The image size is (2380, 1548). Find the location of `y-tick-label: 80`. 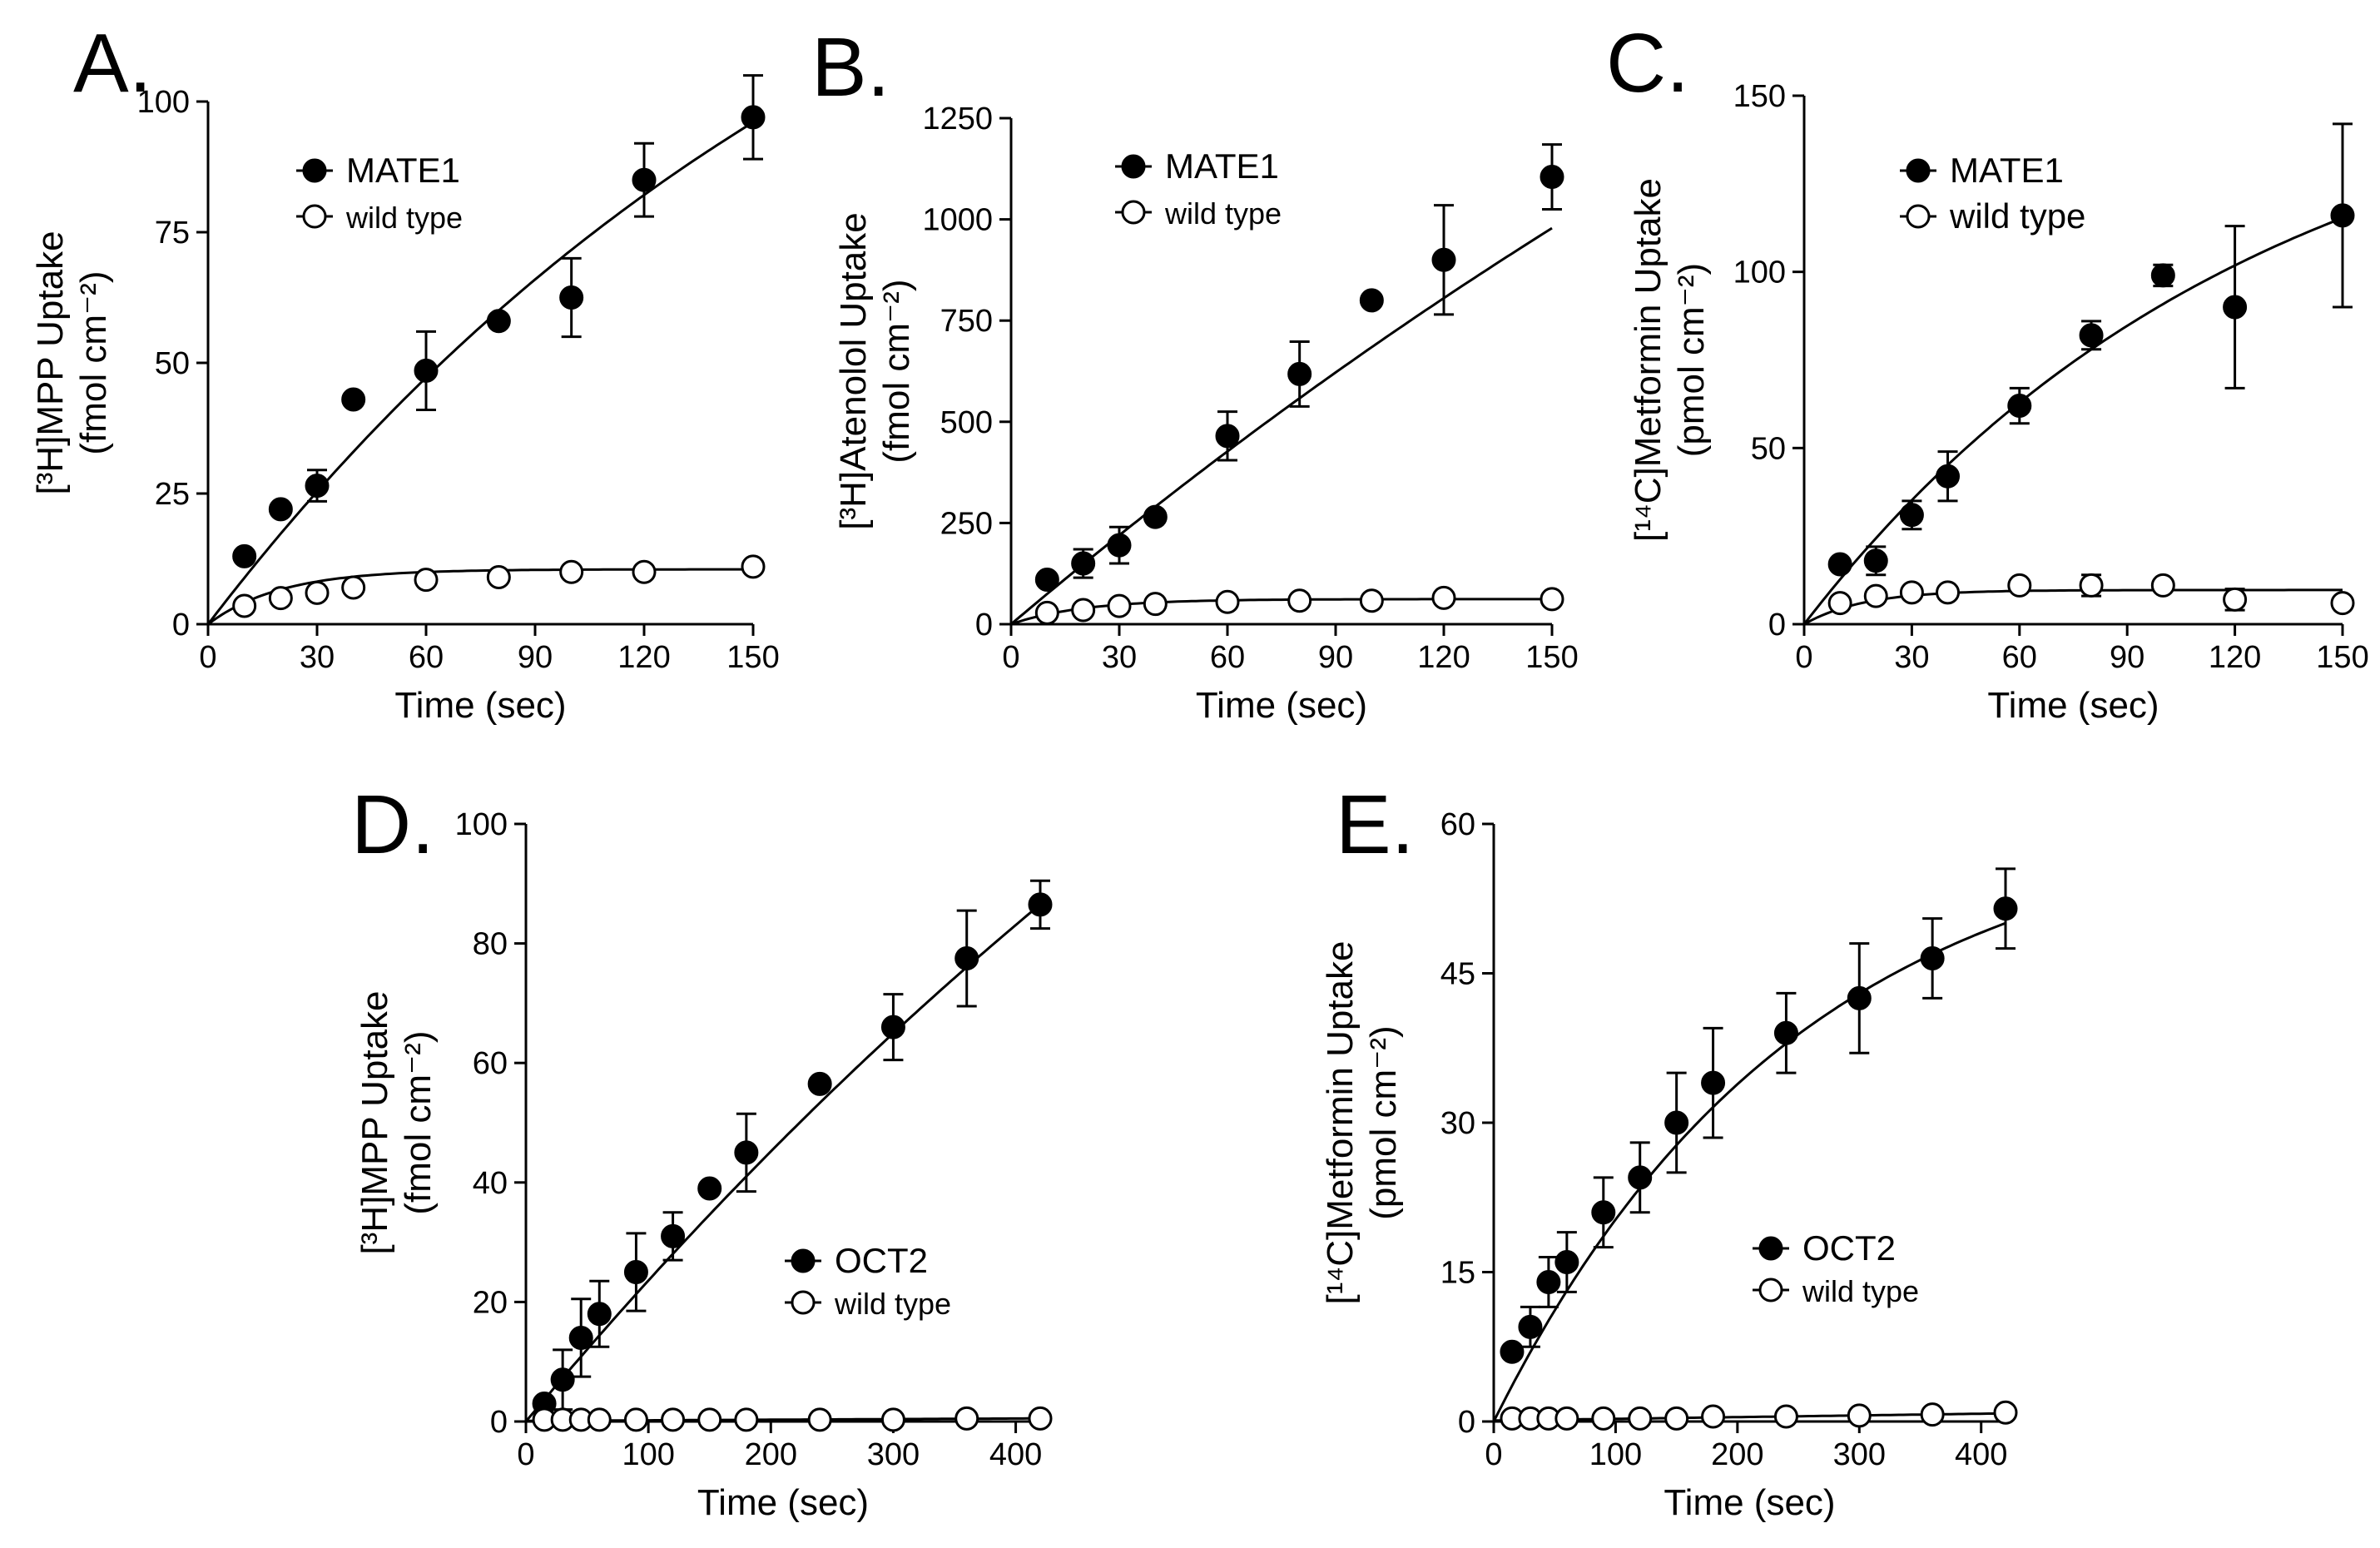

y-tick-label: 80 is located at coordinates (490, 944).